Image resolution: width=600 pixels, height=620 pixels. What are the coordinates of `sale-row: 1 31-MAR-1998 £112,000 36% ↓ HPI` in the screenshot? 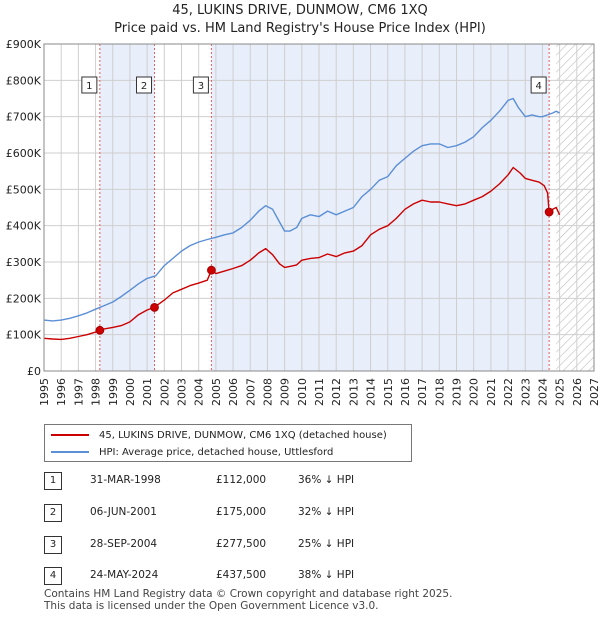 It's located at (304, 482).